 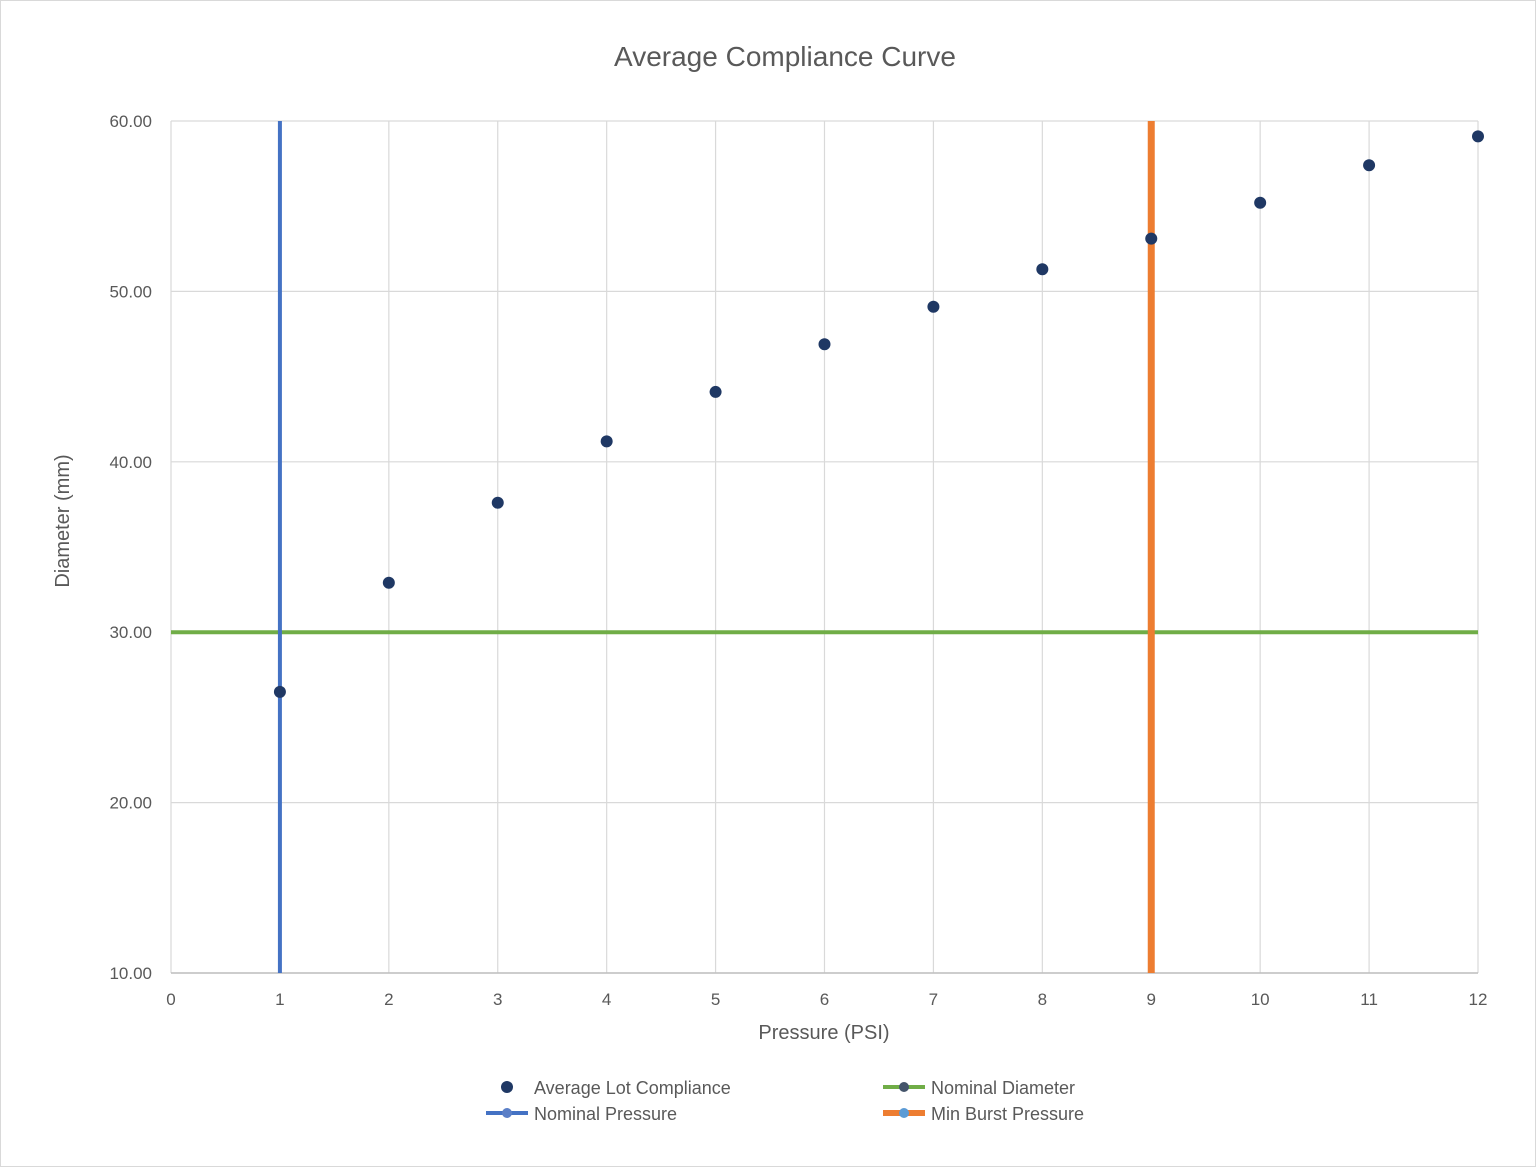 I want to click on x-tick-label: 5, so click(x=715, y=999).